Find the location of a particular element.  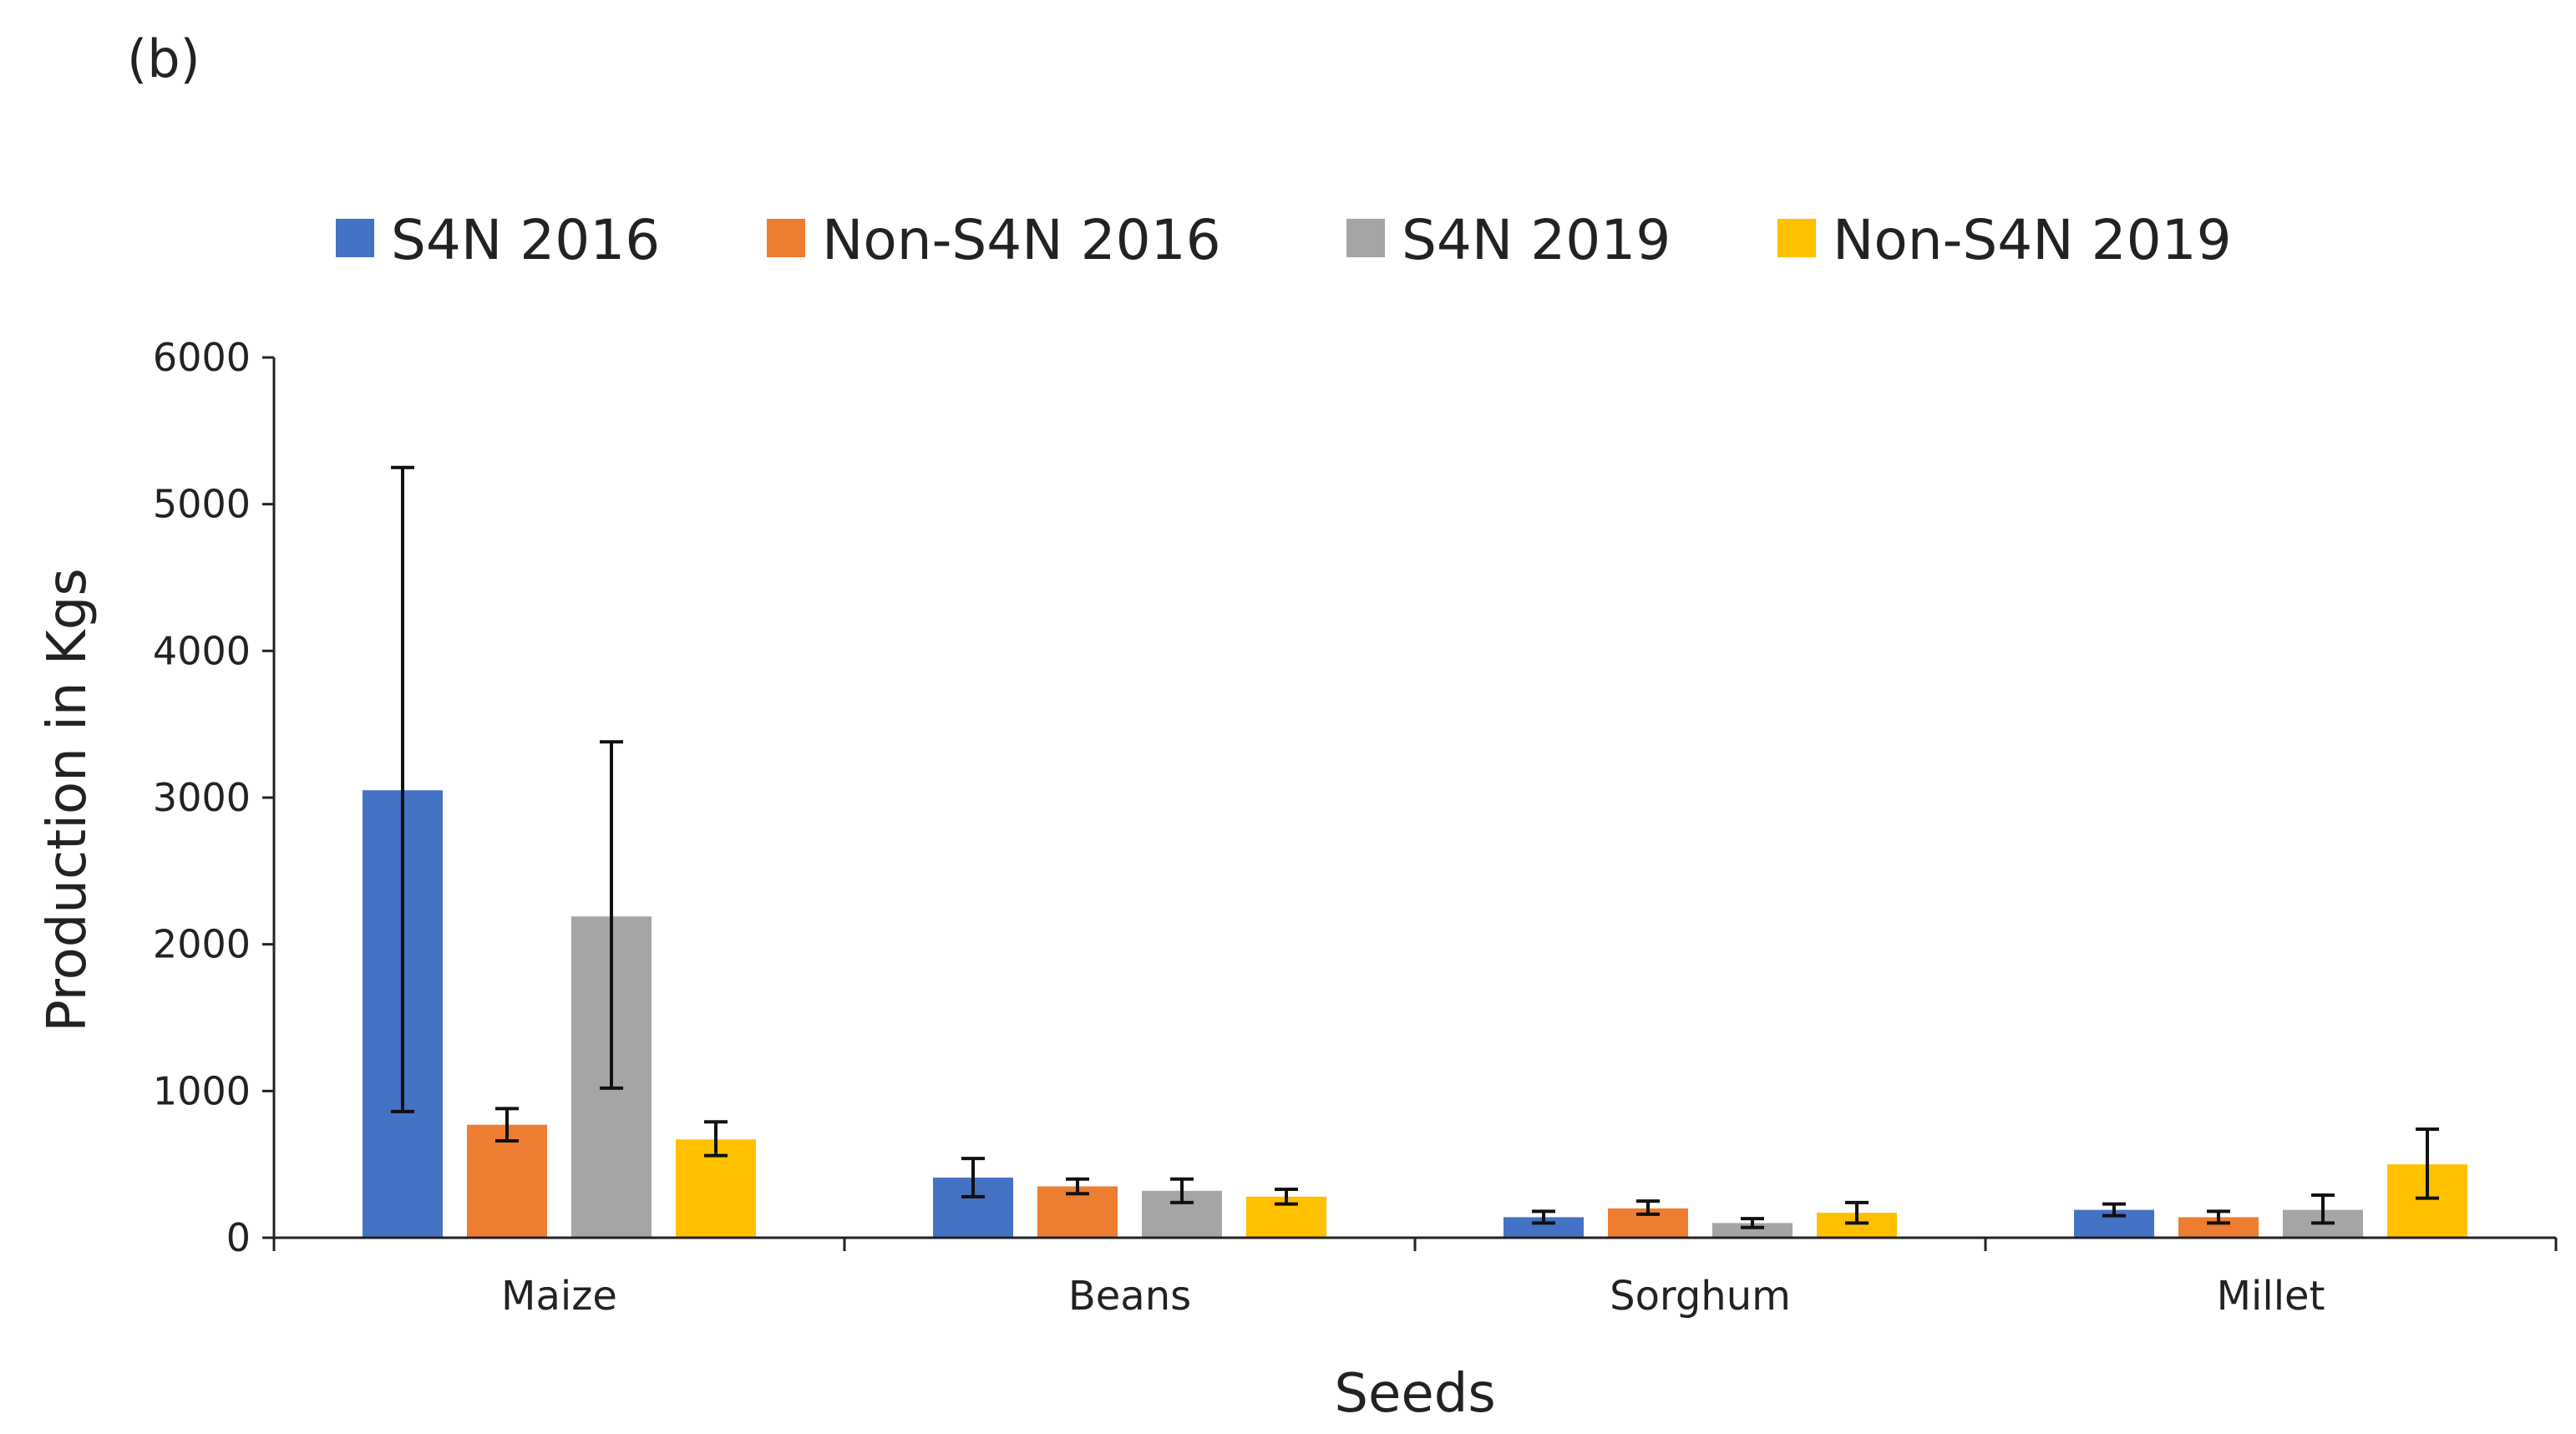

y-axis-title: Production in Kgs is located at coordinates (68, 799).